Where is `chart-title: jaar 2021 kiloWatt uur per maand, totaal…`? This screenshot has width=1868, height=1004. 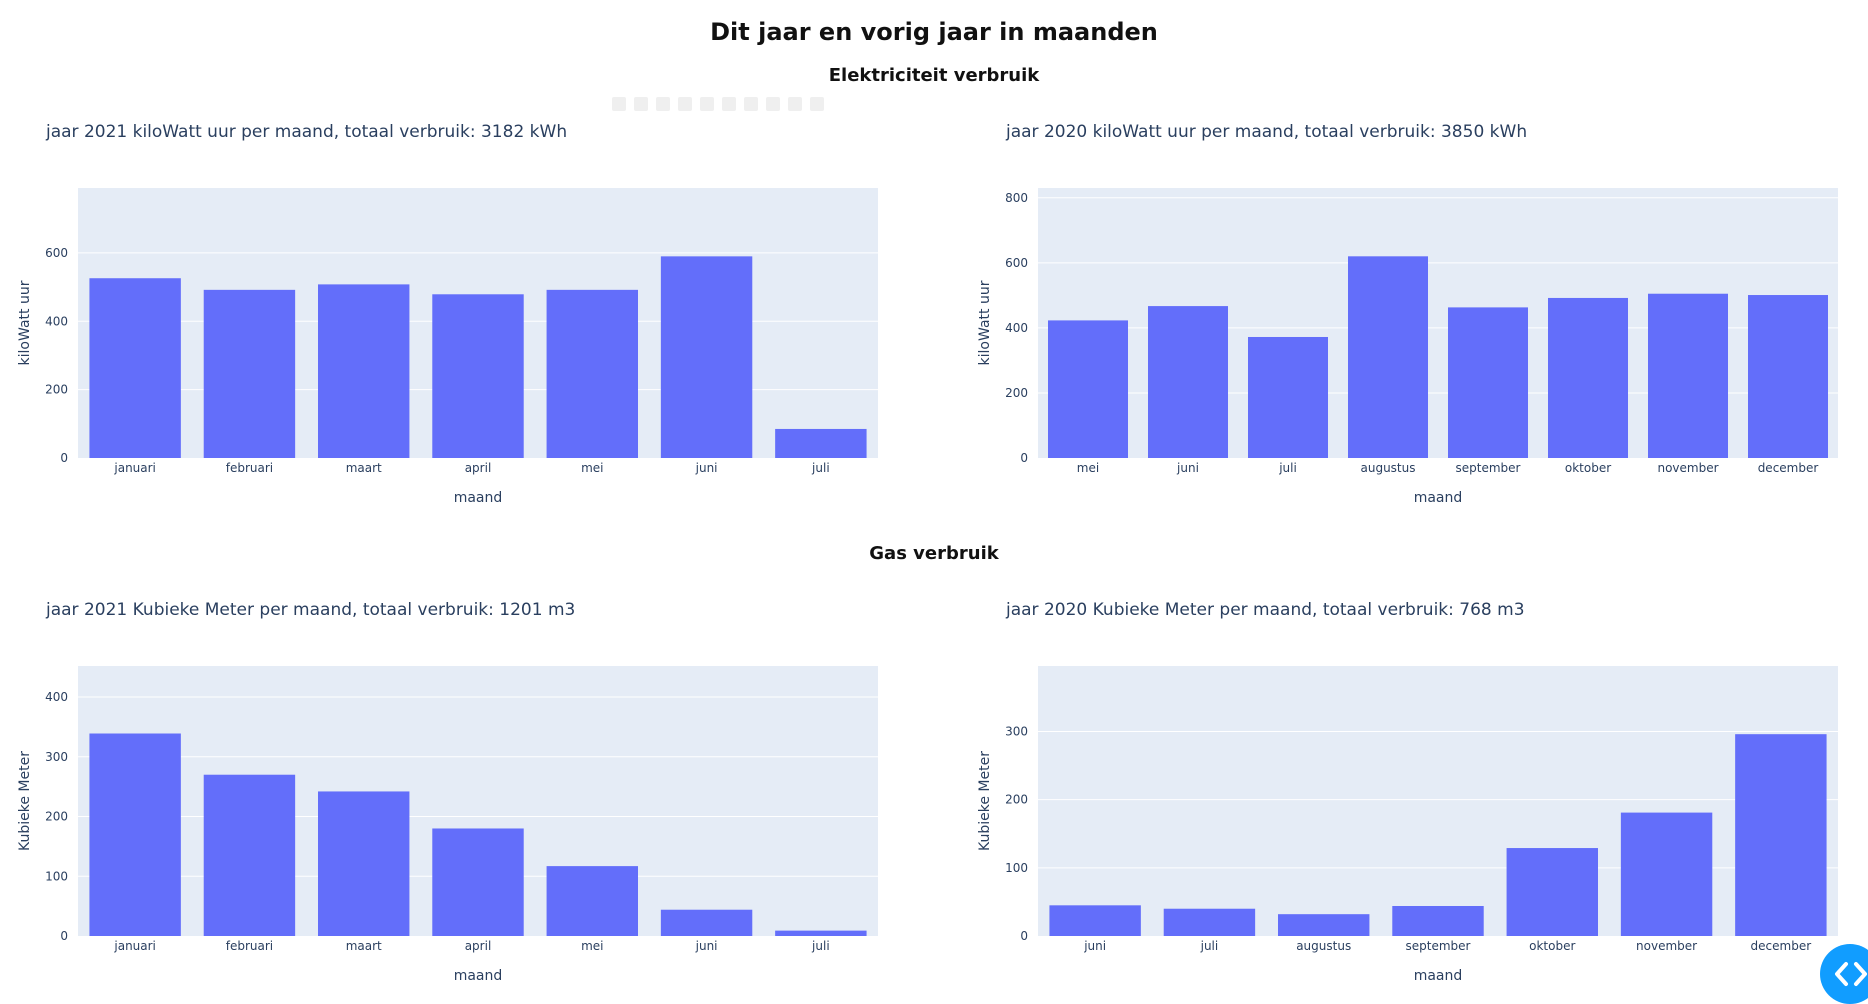 chart-title: jaar 2021 kiloWatt uur per maand, totaal… is located at coordinates (307, 132).